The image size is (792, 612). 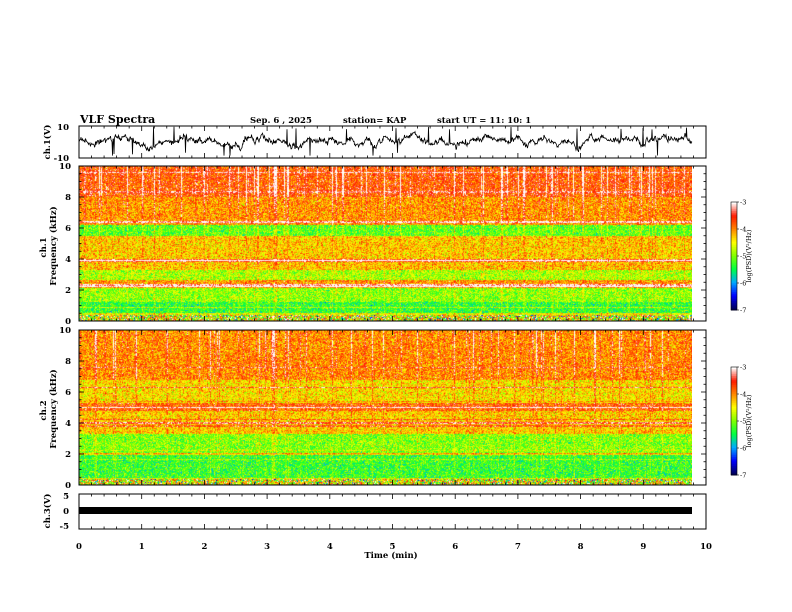 I want to click on ch2-ytick-label: 2, so click(x=68, y=455).